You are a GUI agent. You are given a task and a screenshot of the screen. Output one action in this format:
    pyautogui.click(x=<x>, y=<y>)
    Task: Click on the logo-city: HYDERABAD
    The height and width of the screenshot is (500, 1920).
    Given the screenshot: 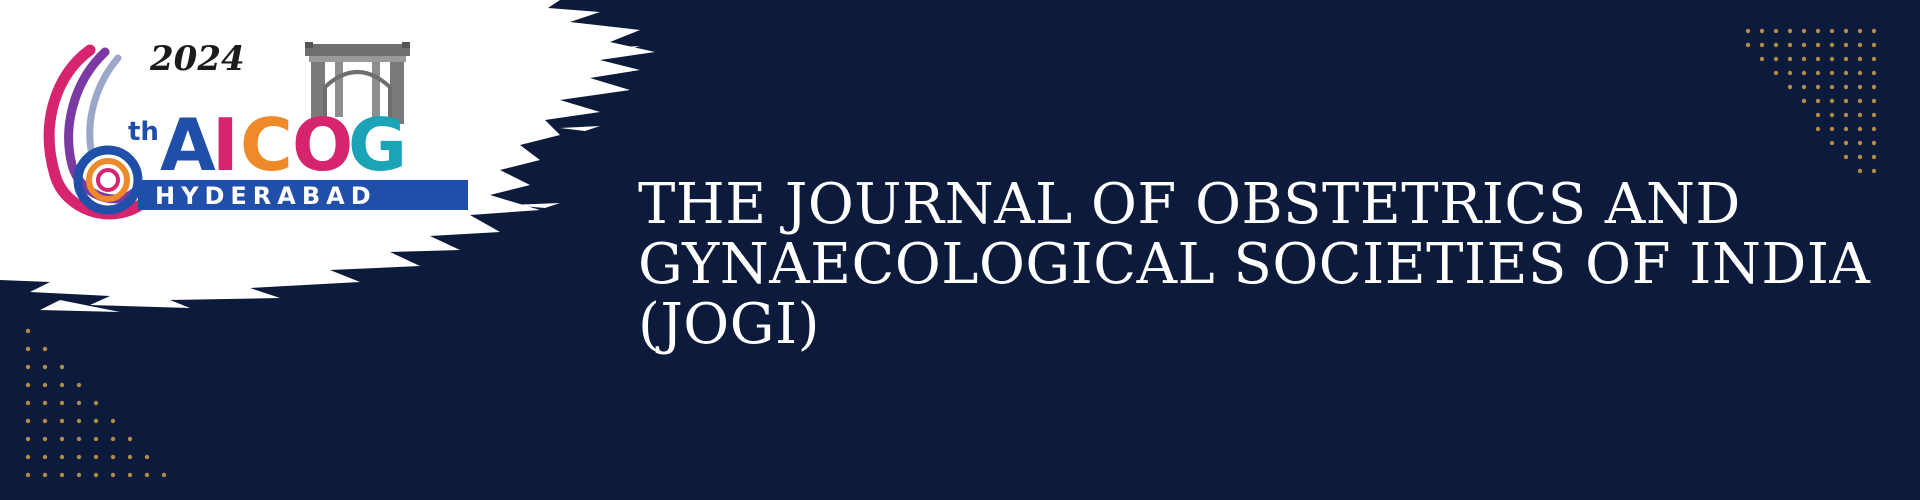 What is the action you would take?
    pyautogui.click(x=266, y=196)
    